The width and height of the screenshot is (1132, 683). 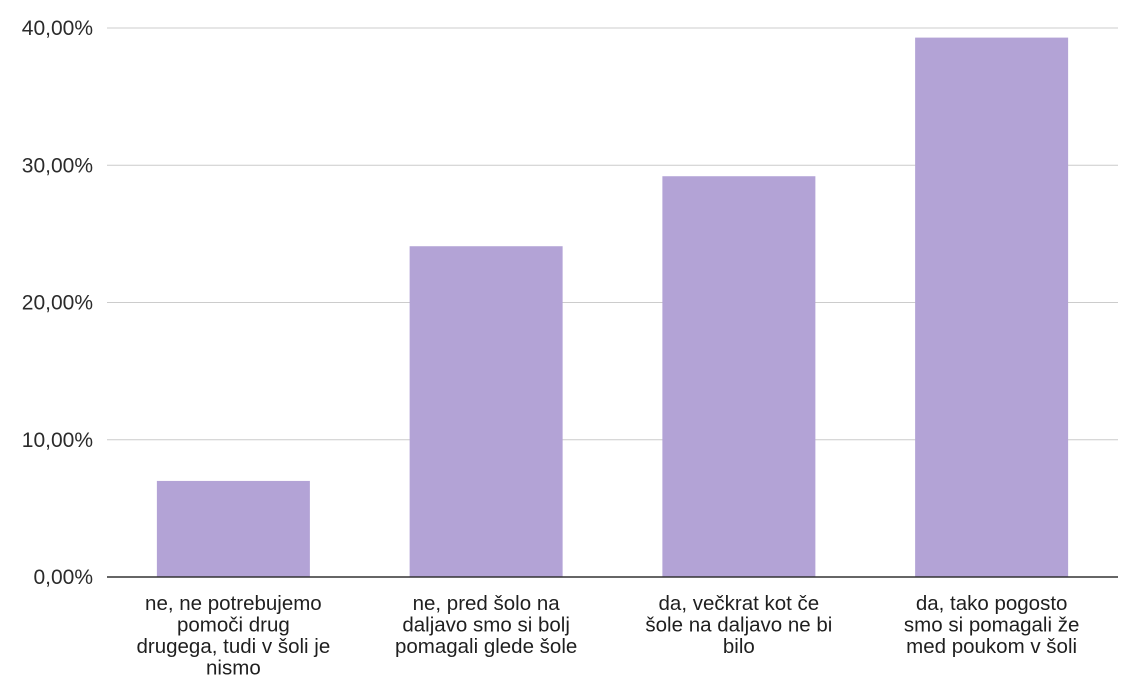 I want to click on x-tick-label-line: nismo, so click(x=233, y=668).